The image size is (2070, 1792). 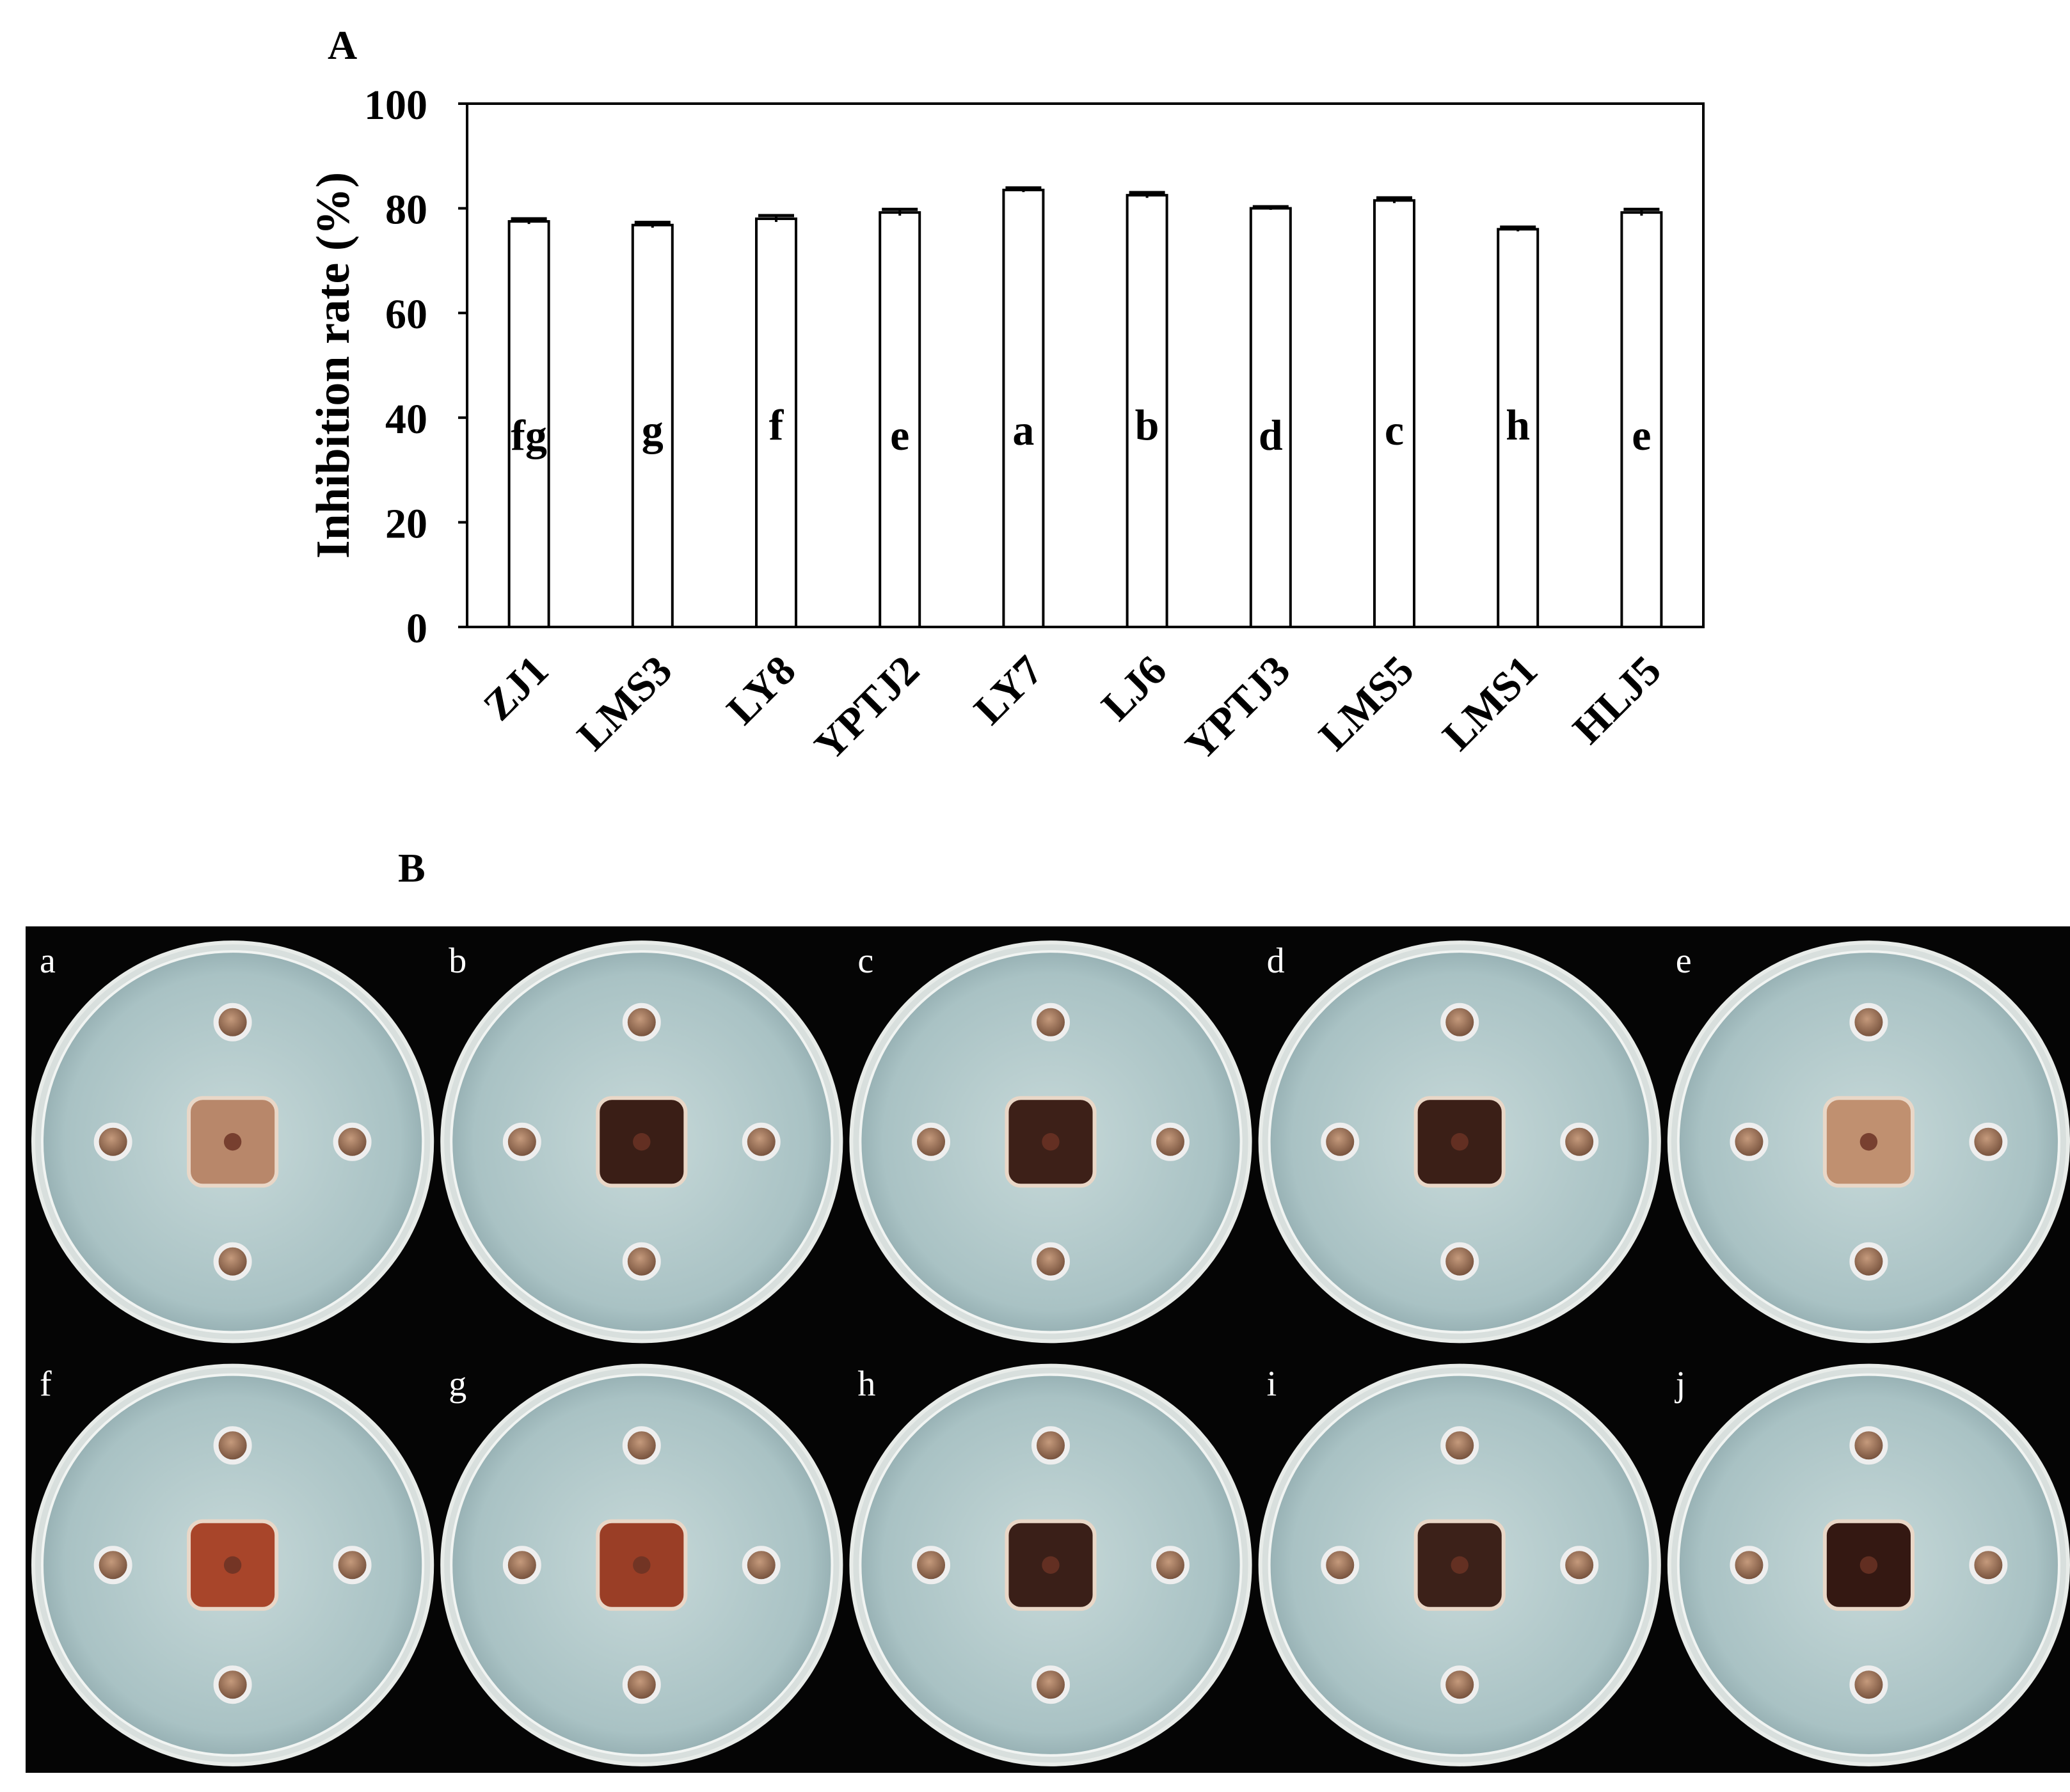 I want to click on significance-letter: c, so click(x=1395, y=430).